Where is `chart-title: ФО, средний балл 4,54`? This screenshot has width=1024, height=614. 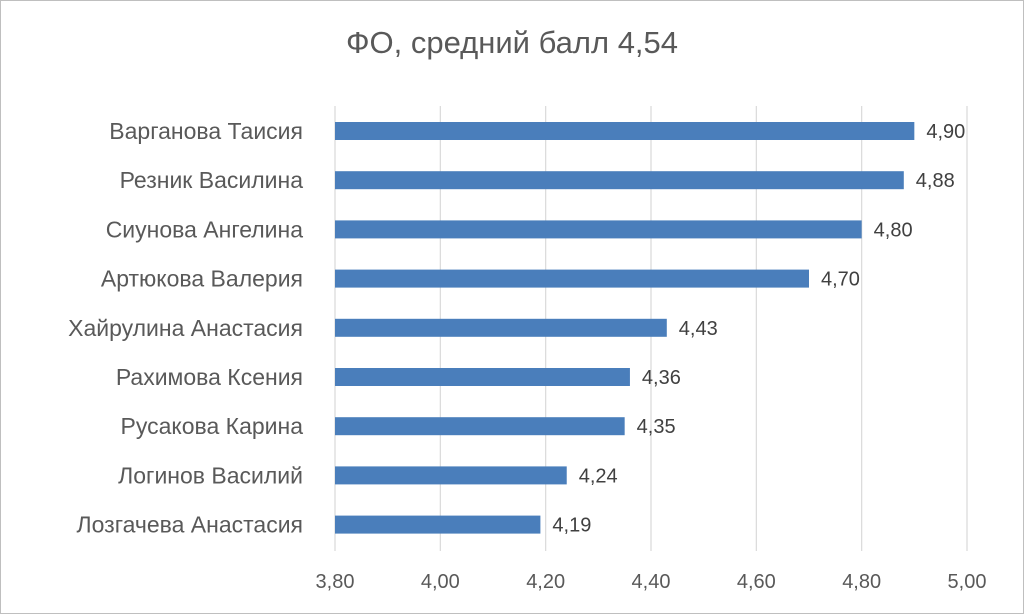
chart-title: ФО, средний балл 4,54 is located at coordinates (512, 42).